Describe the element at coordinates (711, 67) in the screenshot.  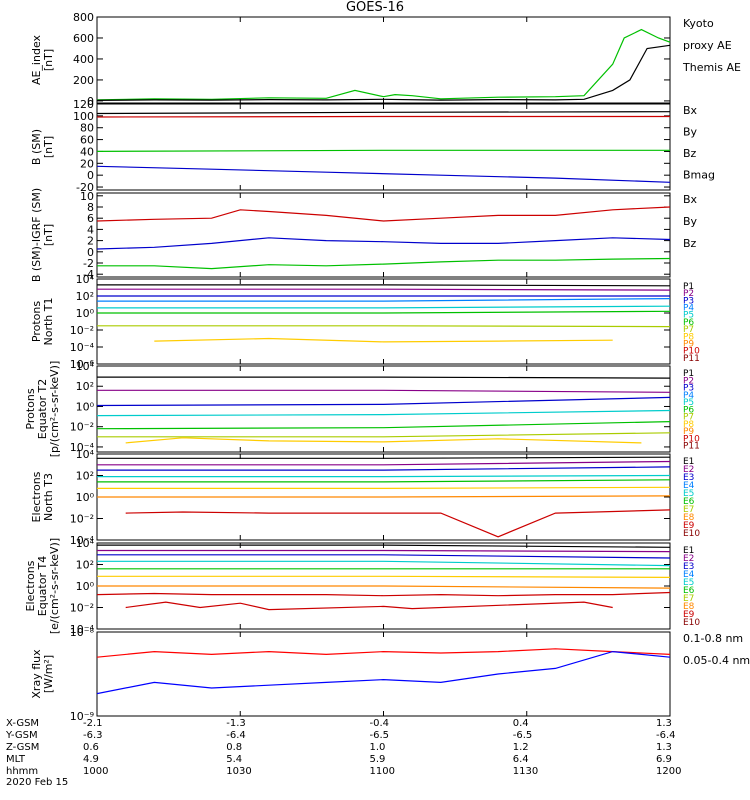
I see `legend-item: Themis AE` at that location.